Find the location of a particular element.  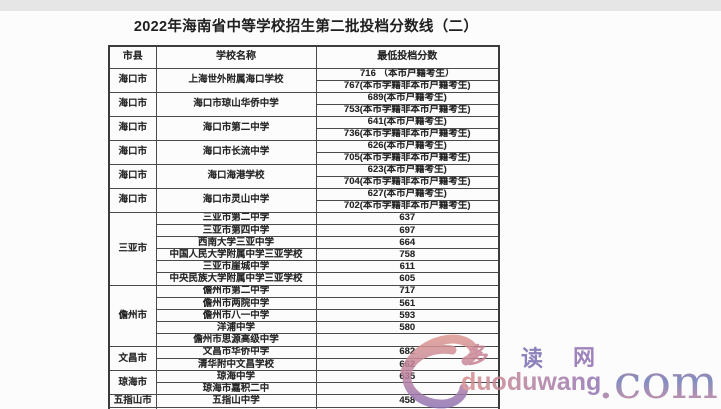

table-header: 市县 学校名称 最低投档分数 is located at coordinates (304, 57).